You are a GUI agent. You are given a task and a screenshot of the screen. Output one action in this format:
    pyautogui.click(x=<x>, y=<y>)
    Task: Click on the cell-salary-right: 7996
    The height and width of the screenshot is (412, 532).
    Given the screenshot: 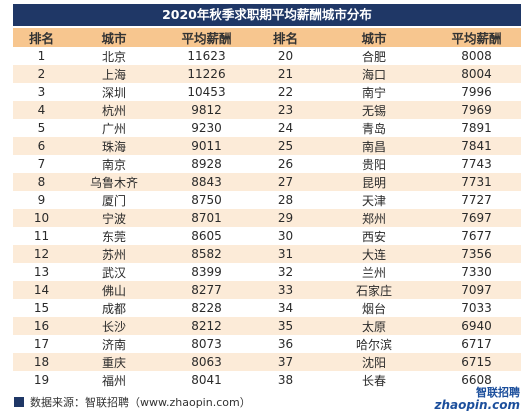 What is the action you would take?
    pyautogui.click(x=476, y=92)
    